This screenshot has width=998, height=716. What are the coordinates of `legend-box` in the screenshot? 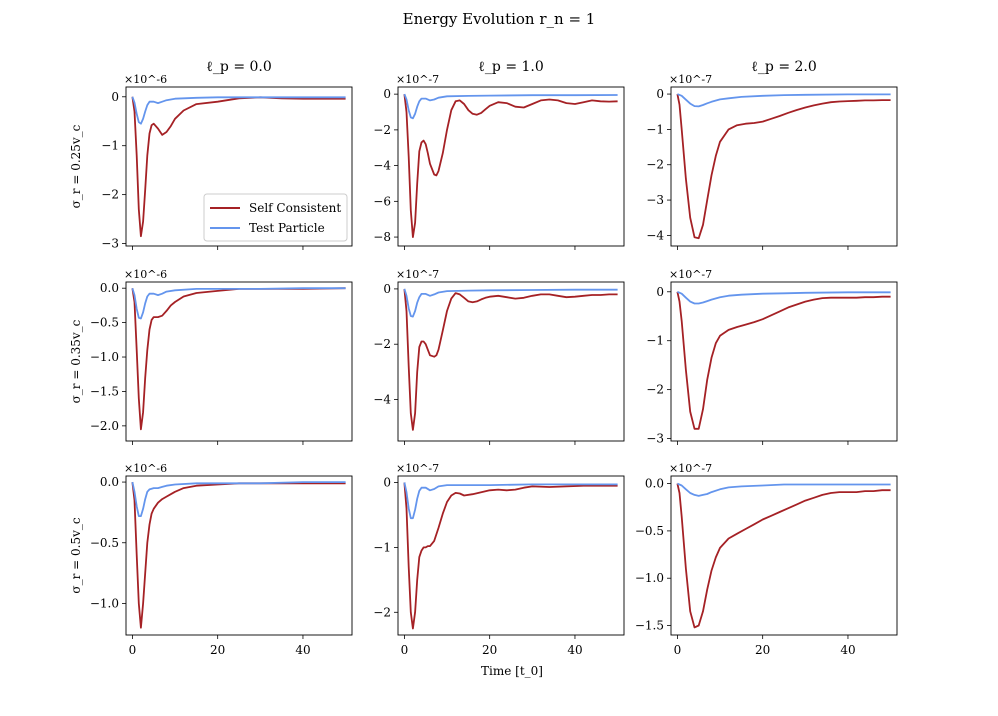 It's located at (275, 217).